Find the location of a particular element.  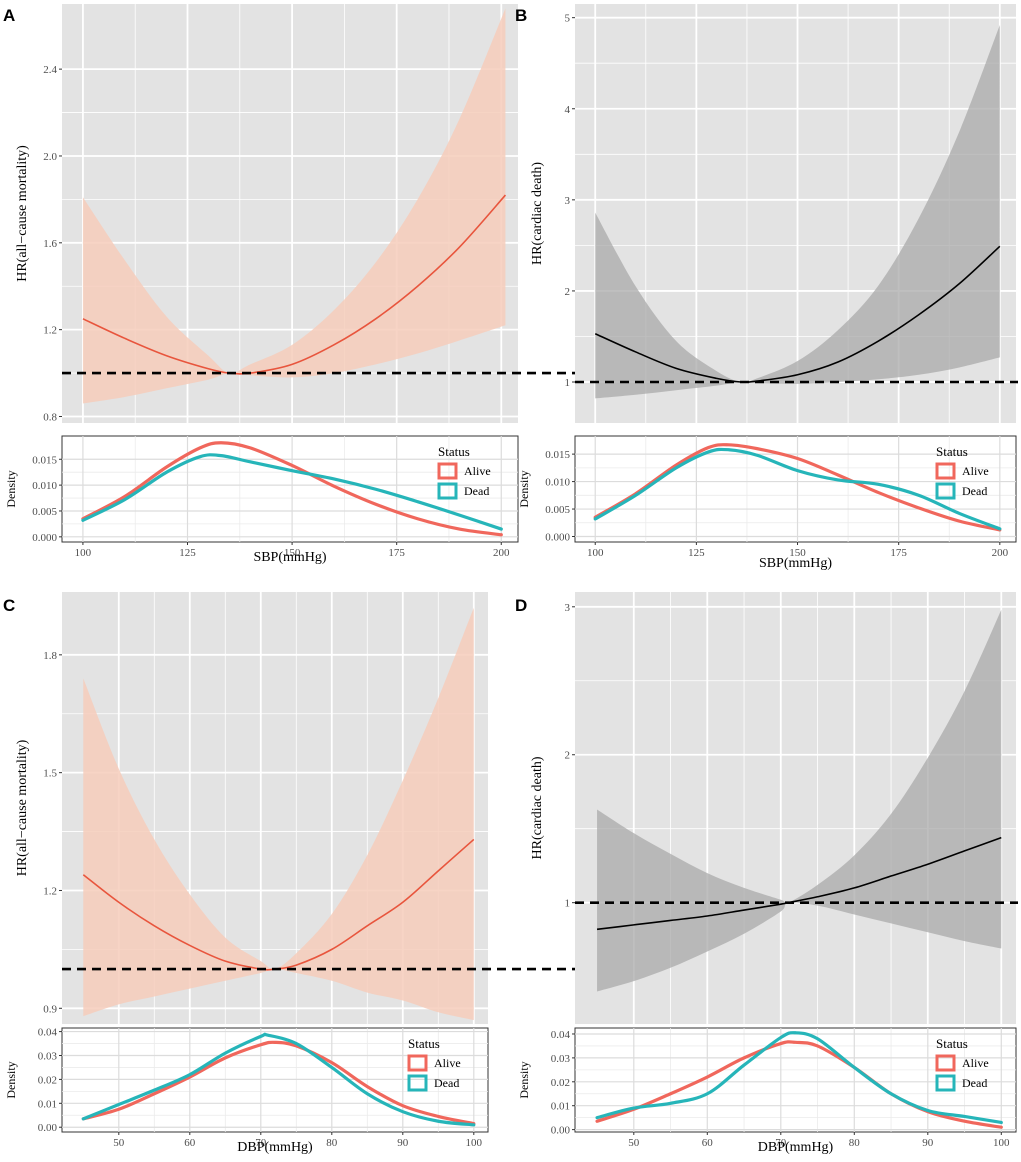

panel-label: A is located at coordinates (9, 15).